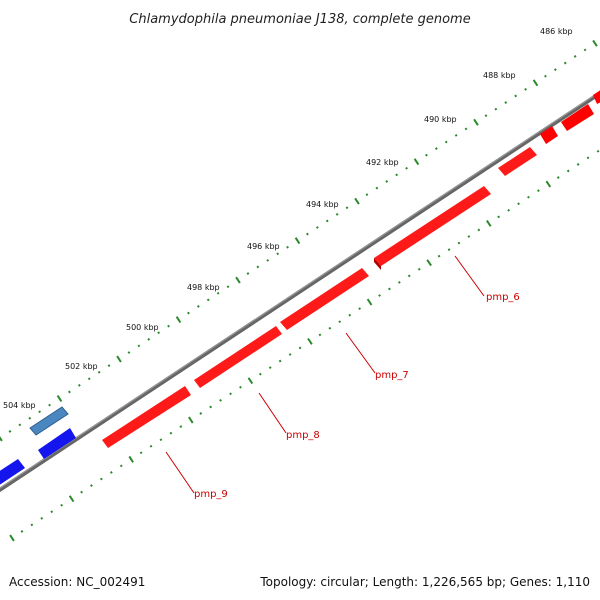  Describe the element at coordinates (77, 582) in the screenshot. I see `accession-text: Accession: NC_002491` at that location.